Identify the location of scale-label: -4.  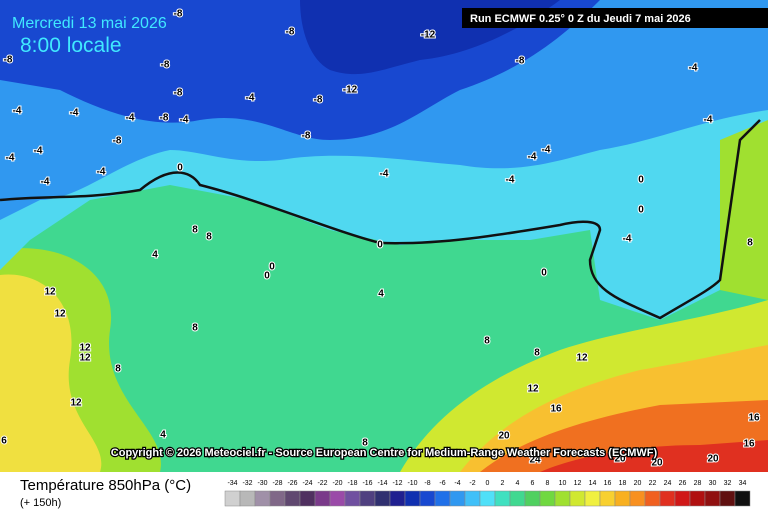
(457, 483).